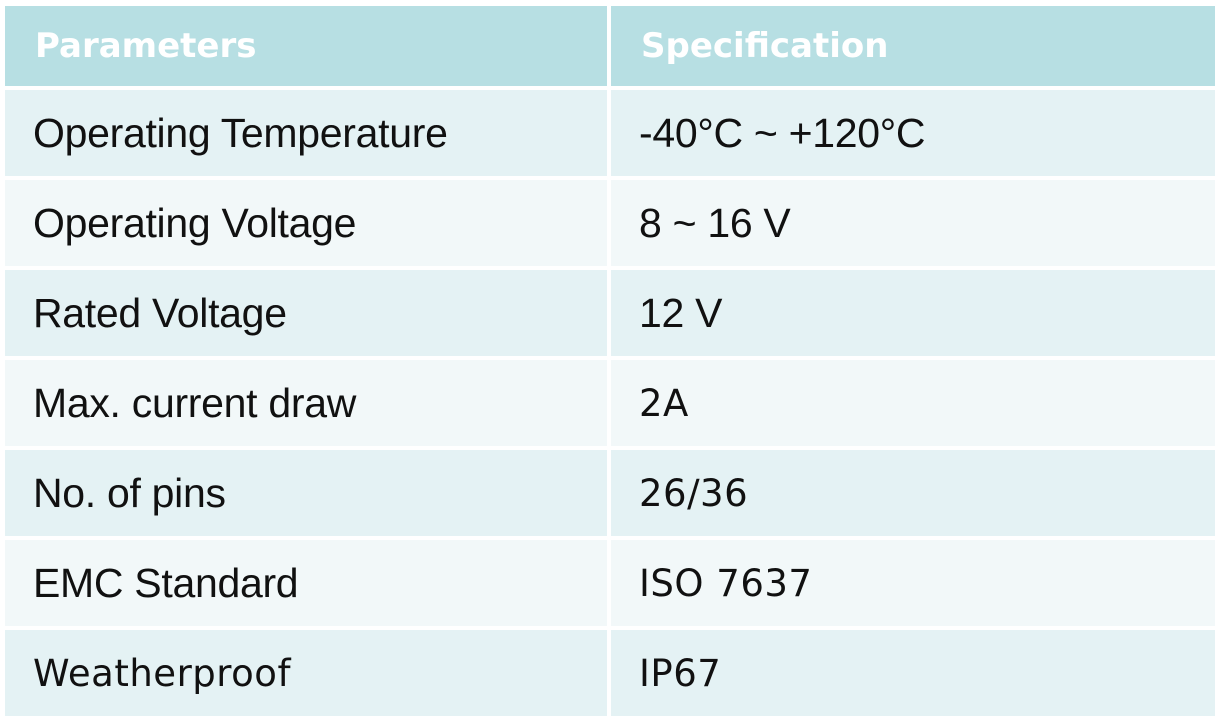 The height and width of the screenshot is (726, 1220). What do you see at coordinates (913, 46) in the screenshot?
I see `header-specification: Specification` at bounding box center [913, 46].